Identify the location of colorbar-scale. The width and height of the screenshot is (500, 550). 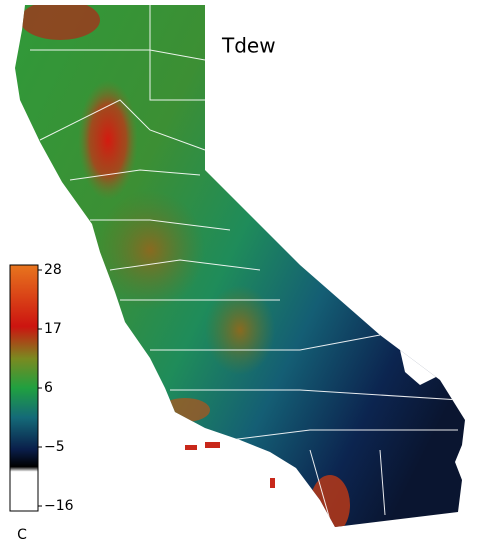
(24, 388).